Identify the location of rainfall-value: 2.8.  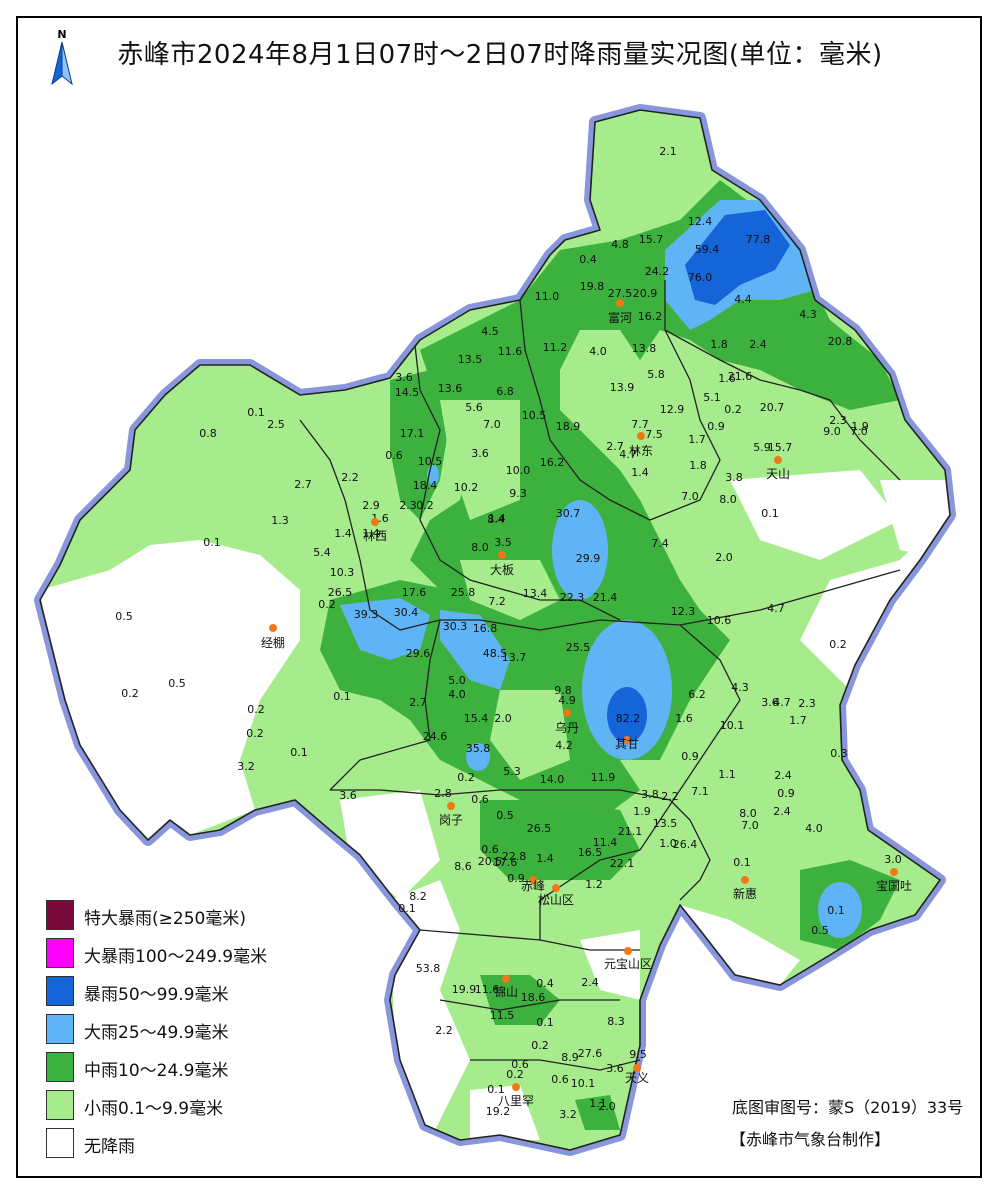
(443, 793).